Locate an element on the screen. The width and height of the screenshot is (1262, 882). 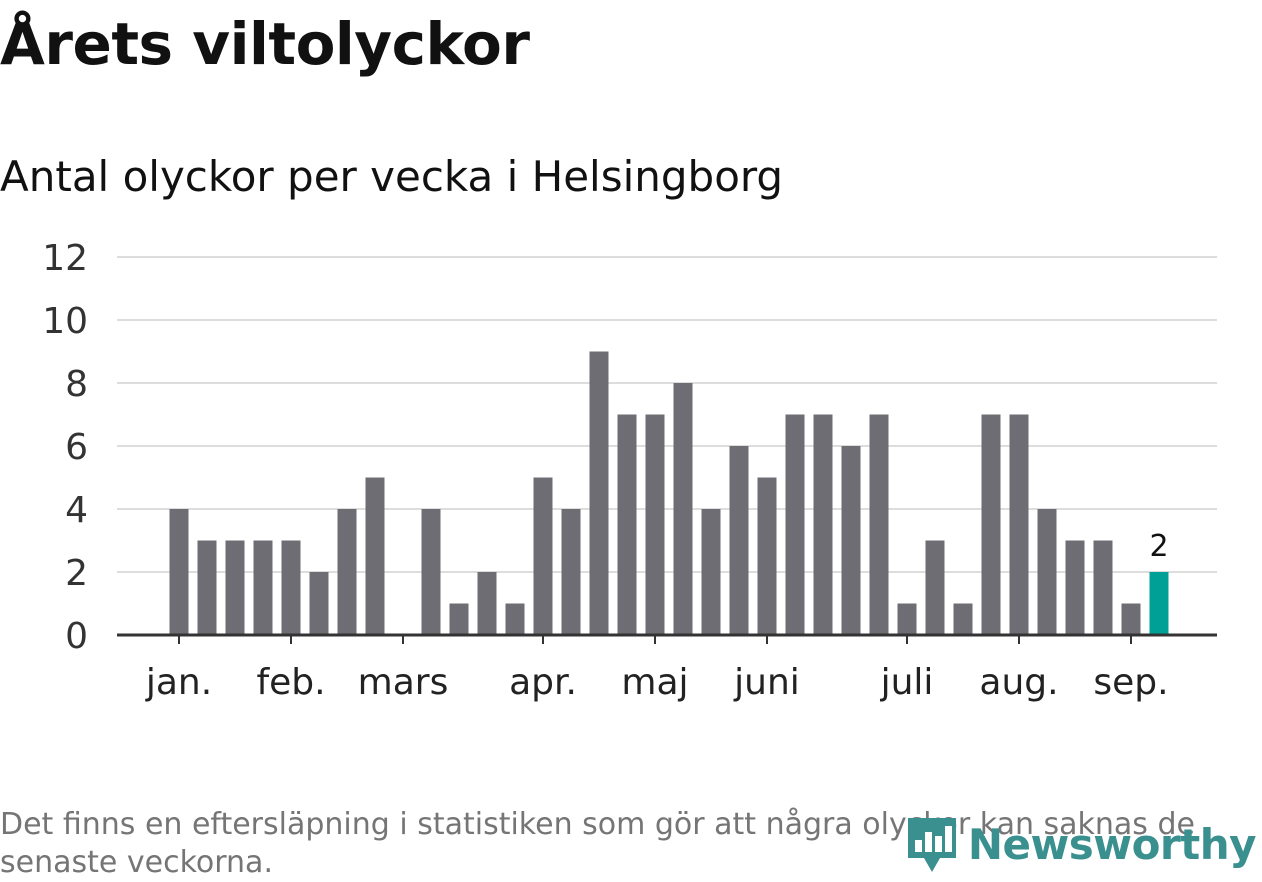
y-axis-labels: 0 2 4 6 8 10 12 is located at coordinates (65, 447).